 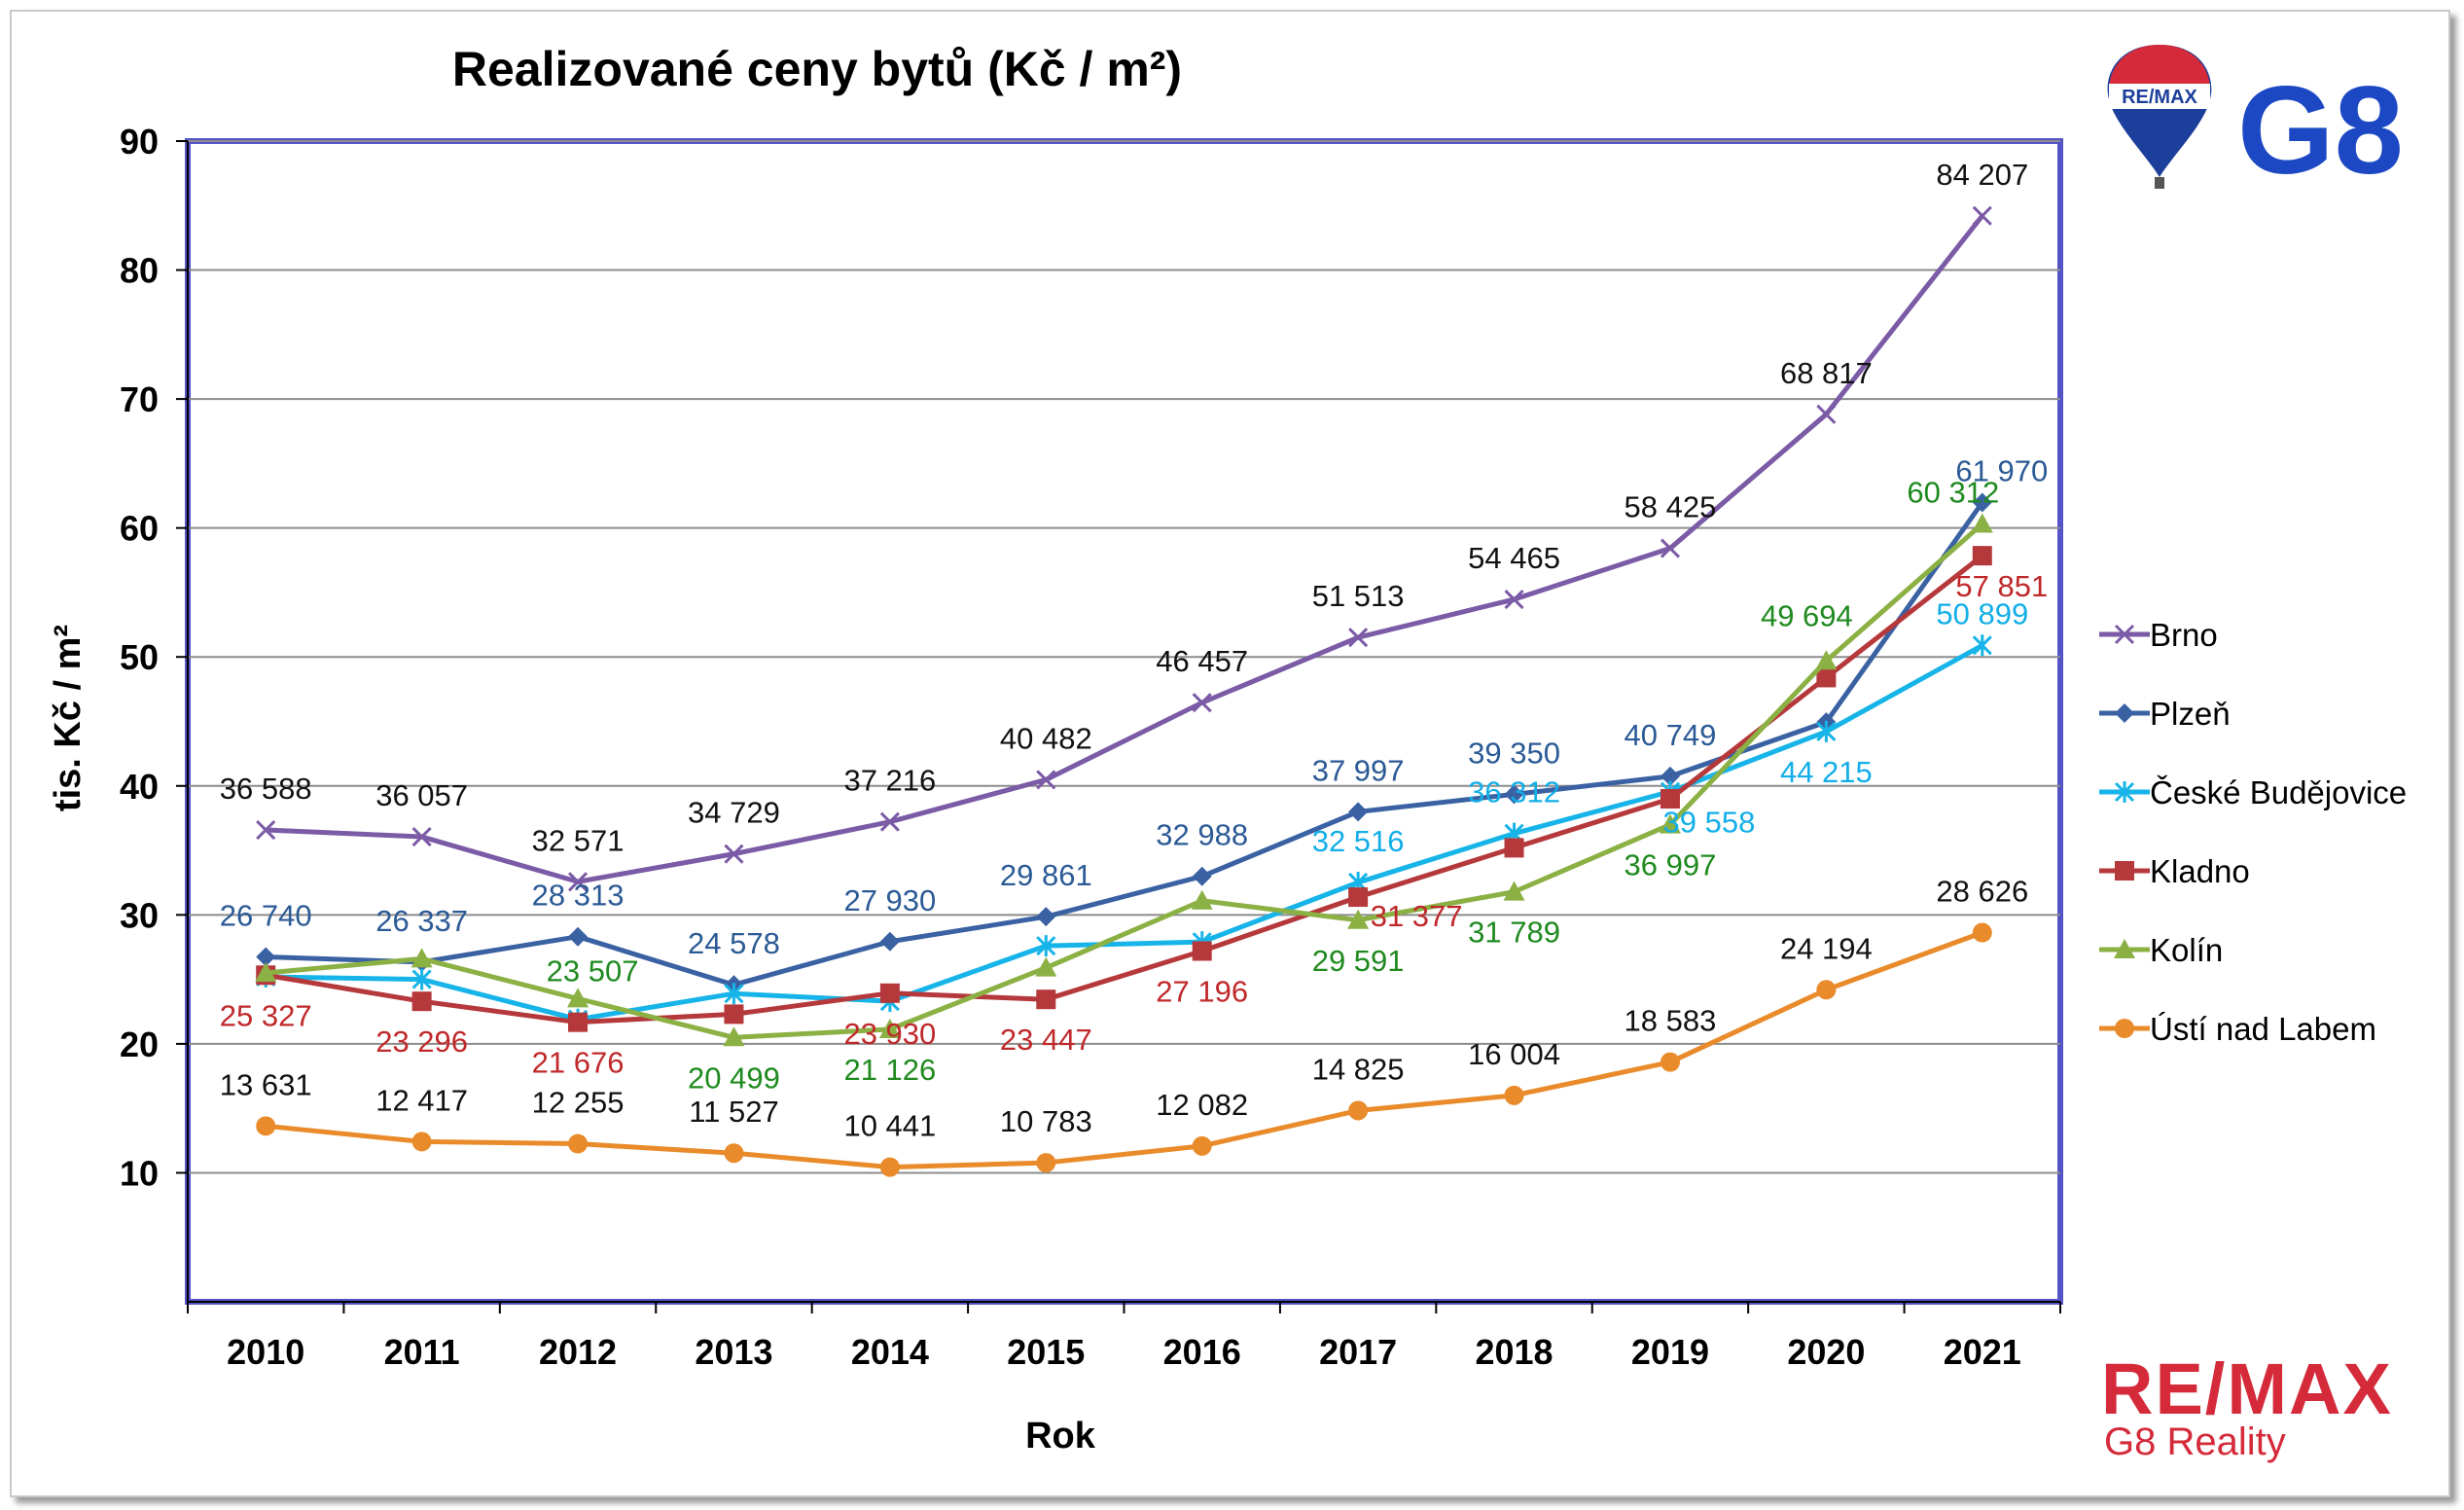 I want to click on data-label: 32 571, so click(x=578, y=840).